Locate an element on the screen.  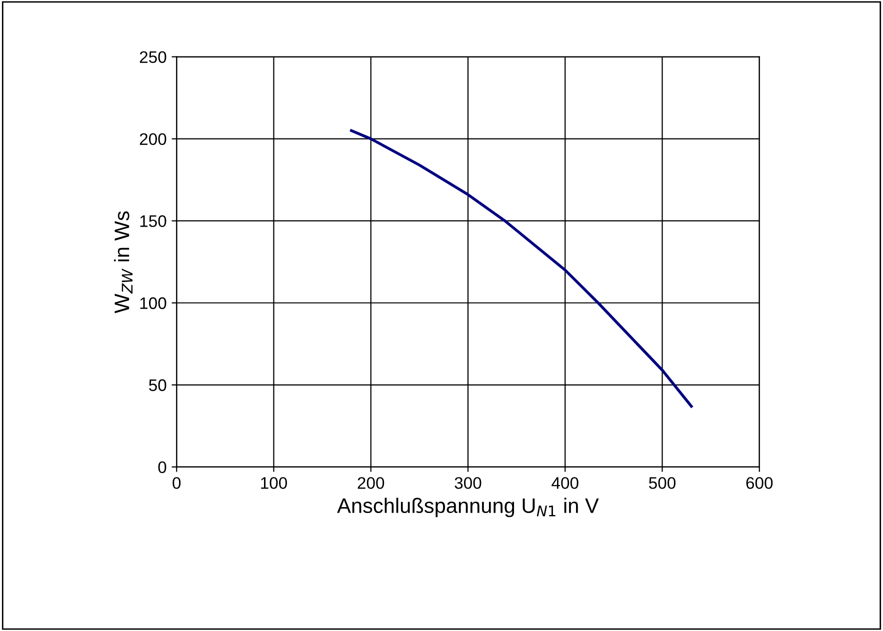
x-axis-title: Anschlußspannung U$_{N1}$ in V is located at coordinates (468, 508).